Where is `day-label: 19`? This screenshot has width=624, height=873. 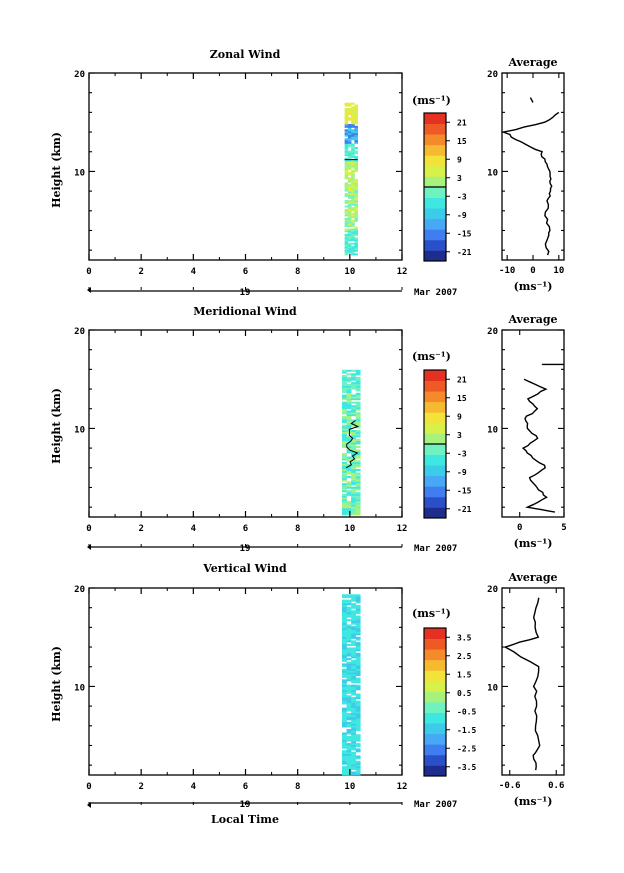
day-label: 19 is located at coordinates (245, 293).